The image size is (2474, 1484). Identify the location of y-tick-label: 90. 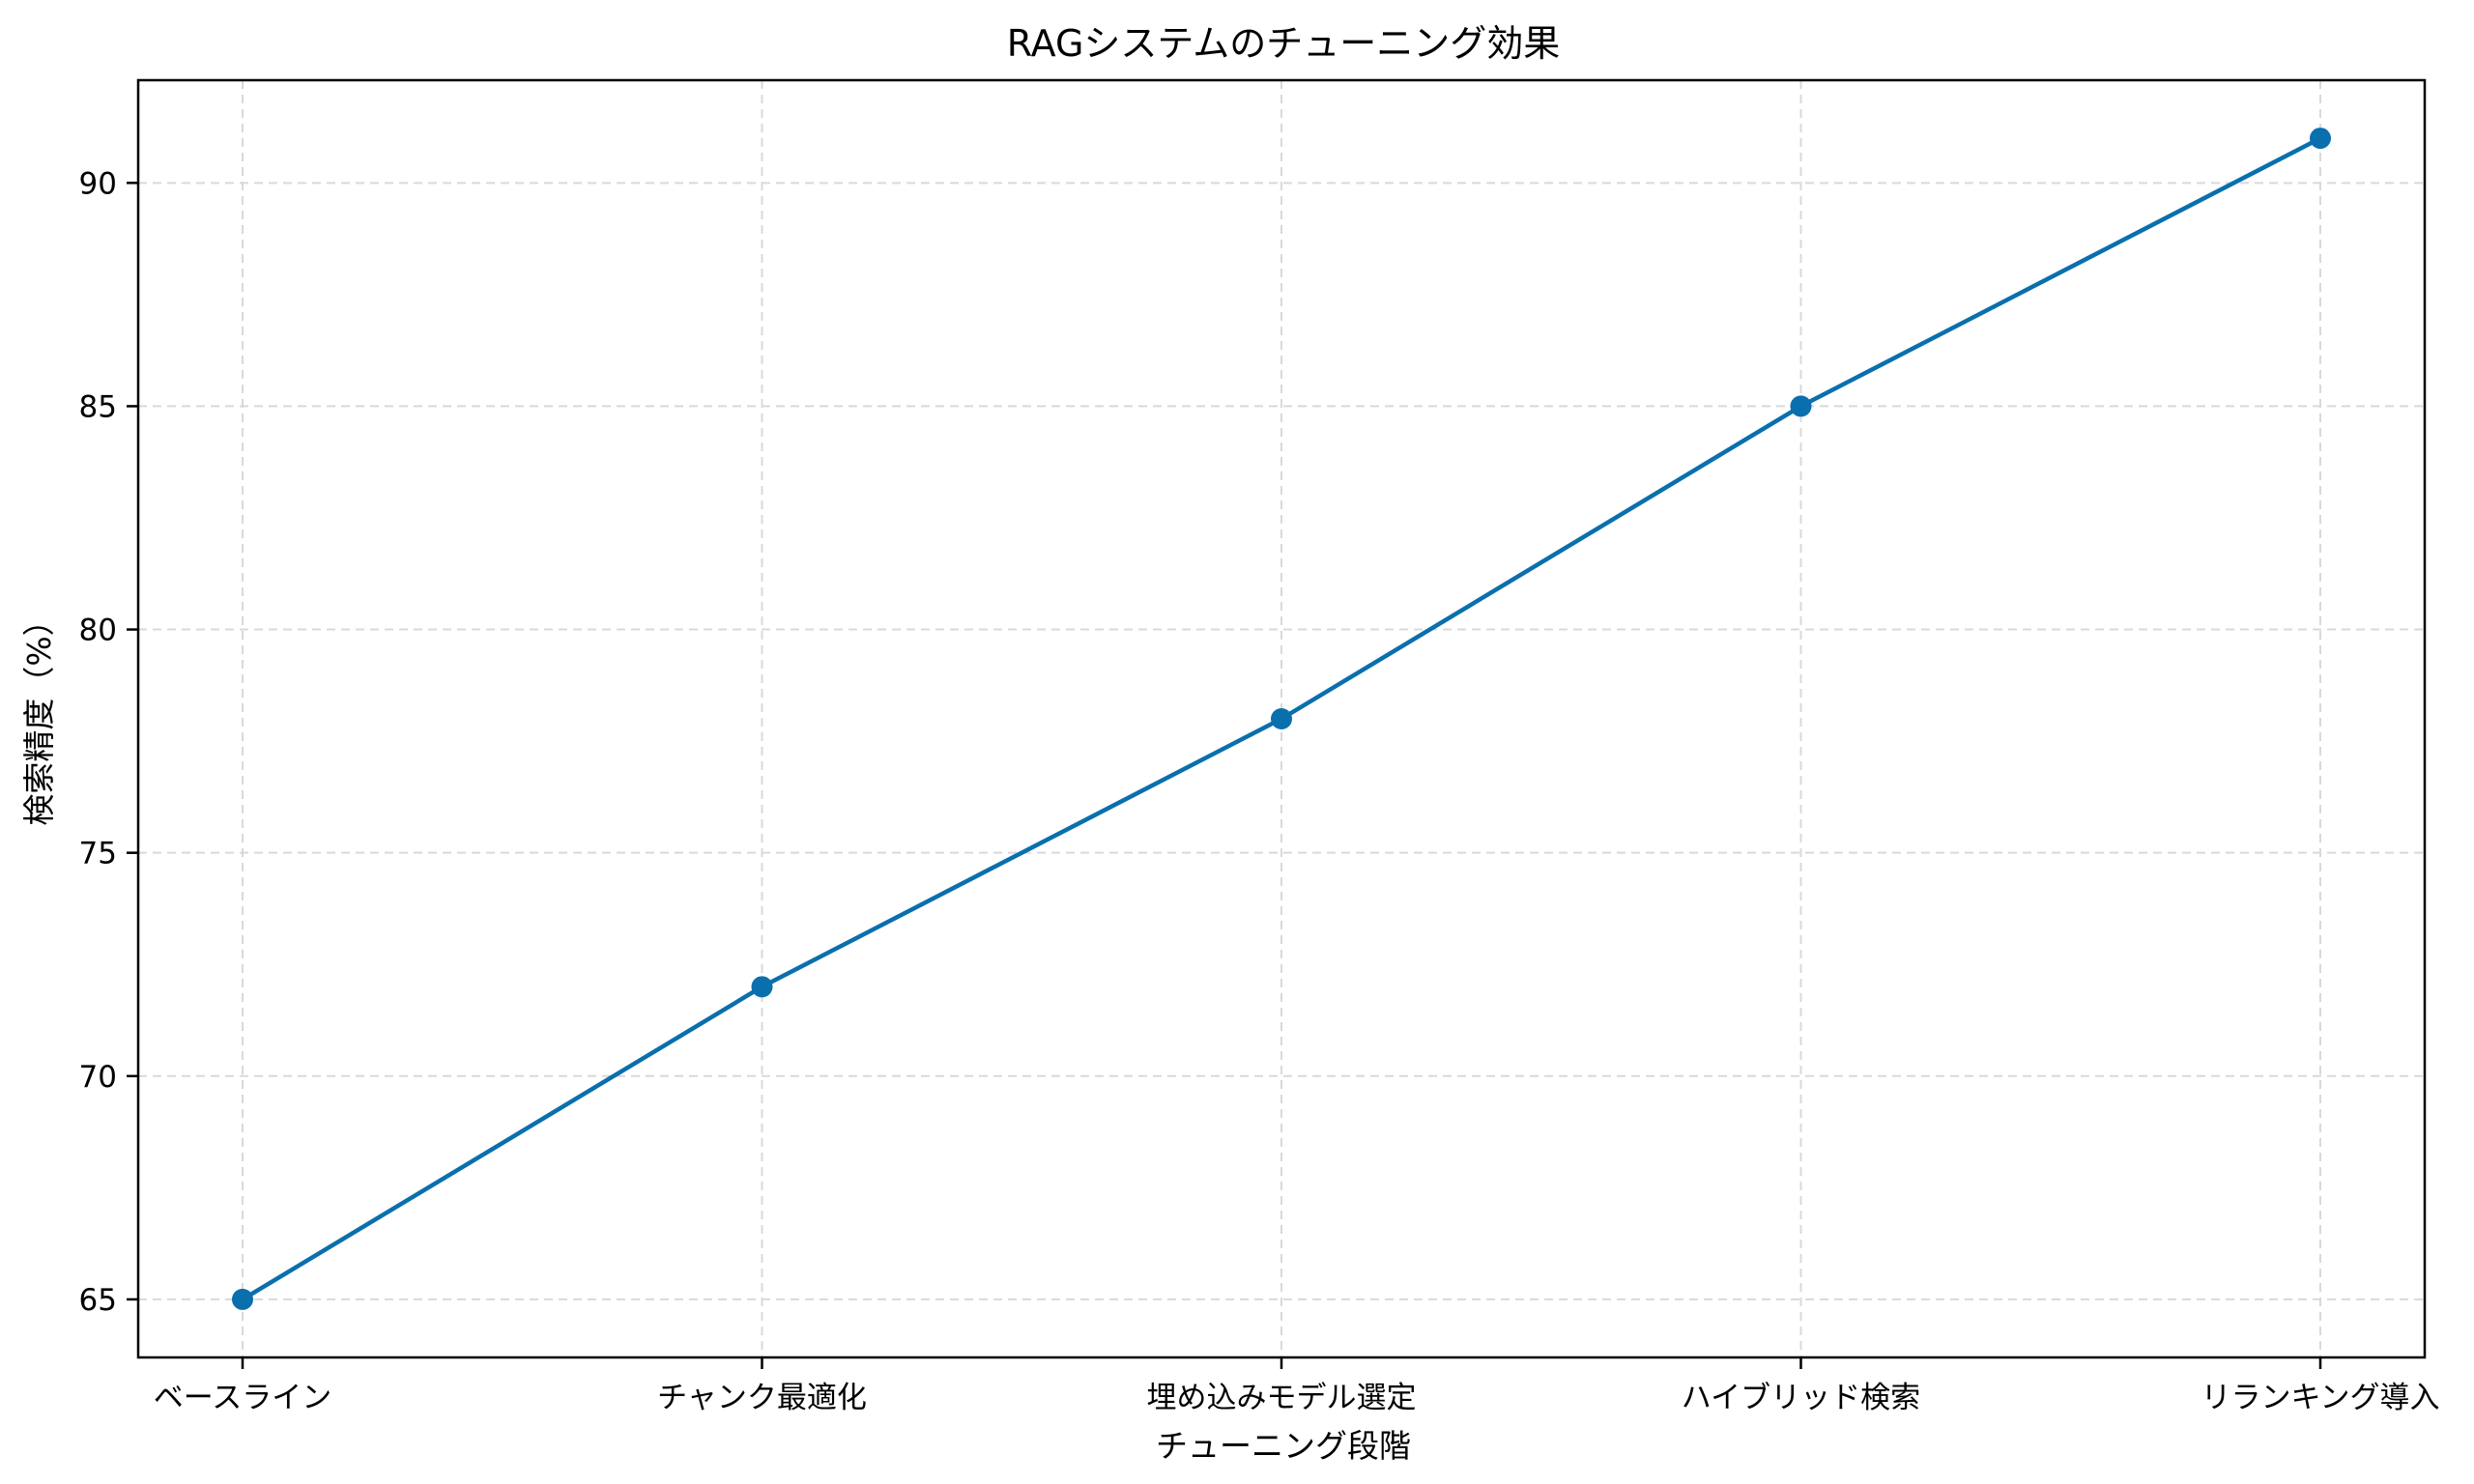
(98, 184).